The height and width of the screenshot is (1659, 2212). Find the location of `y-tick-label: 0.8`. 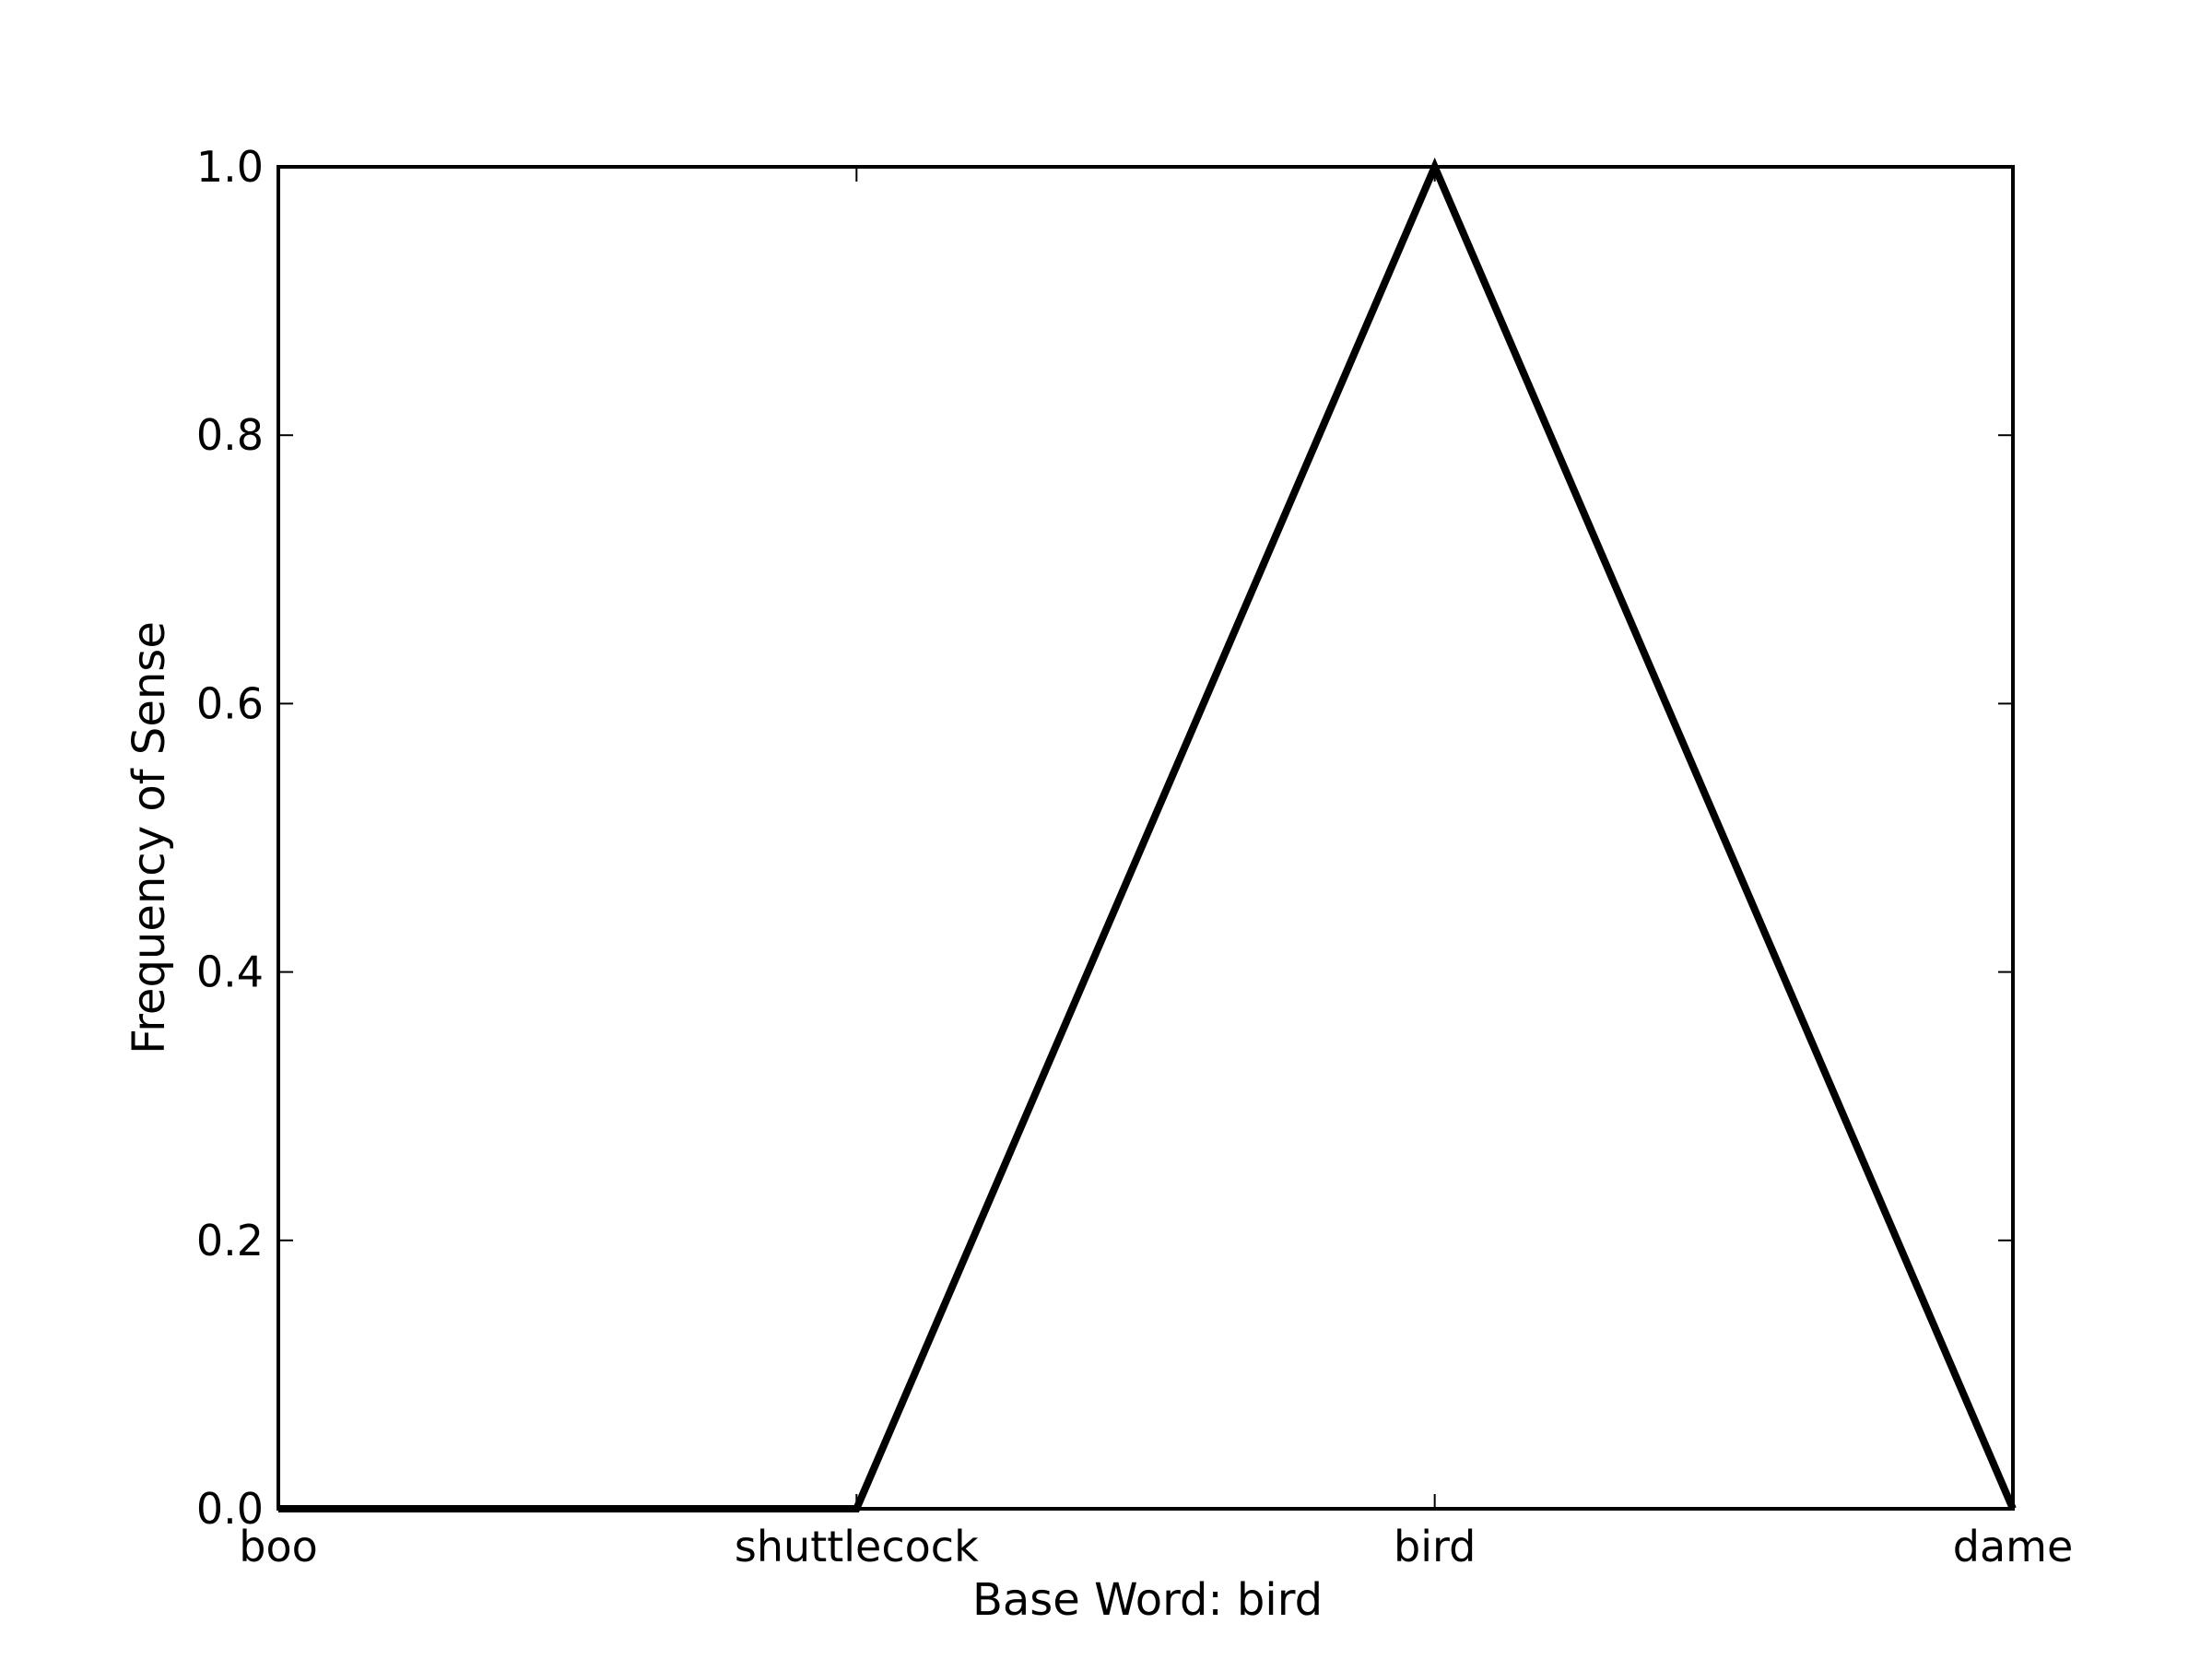

y-tick-label: 0.8 is located at coordinates (230, 435).